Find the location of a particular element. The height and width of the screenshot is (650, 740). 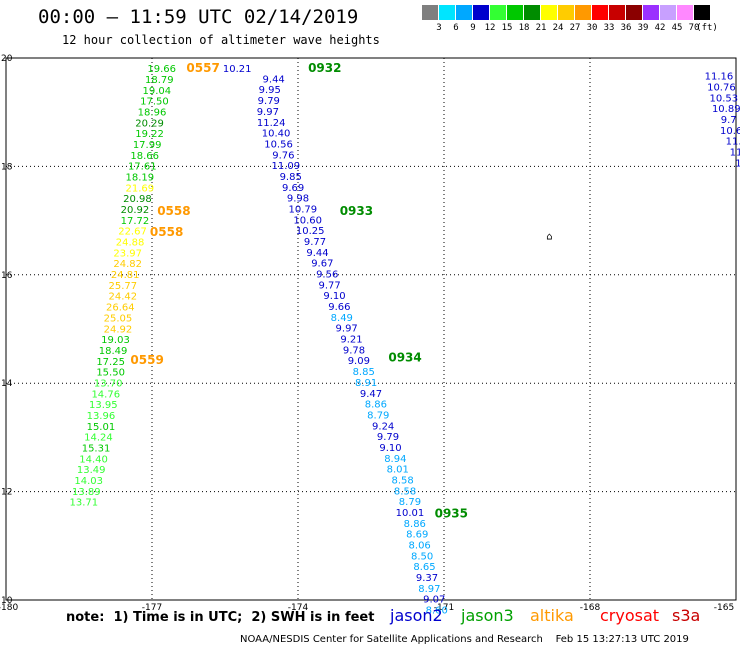

chart-title: 00:00 – 11:59 UTC 02/14/2019 is located at coordinates (198, 17).